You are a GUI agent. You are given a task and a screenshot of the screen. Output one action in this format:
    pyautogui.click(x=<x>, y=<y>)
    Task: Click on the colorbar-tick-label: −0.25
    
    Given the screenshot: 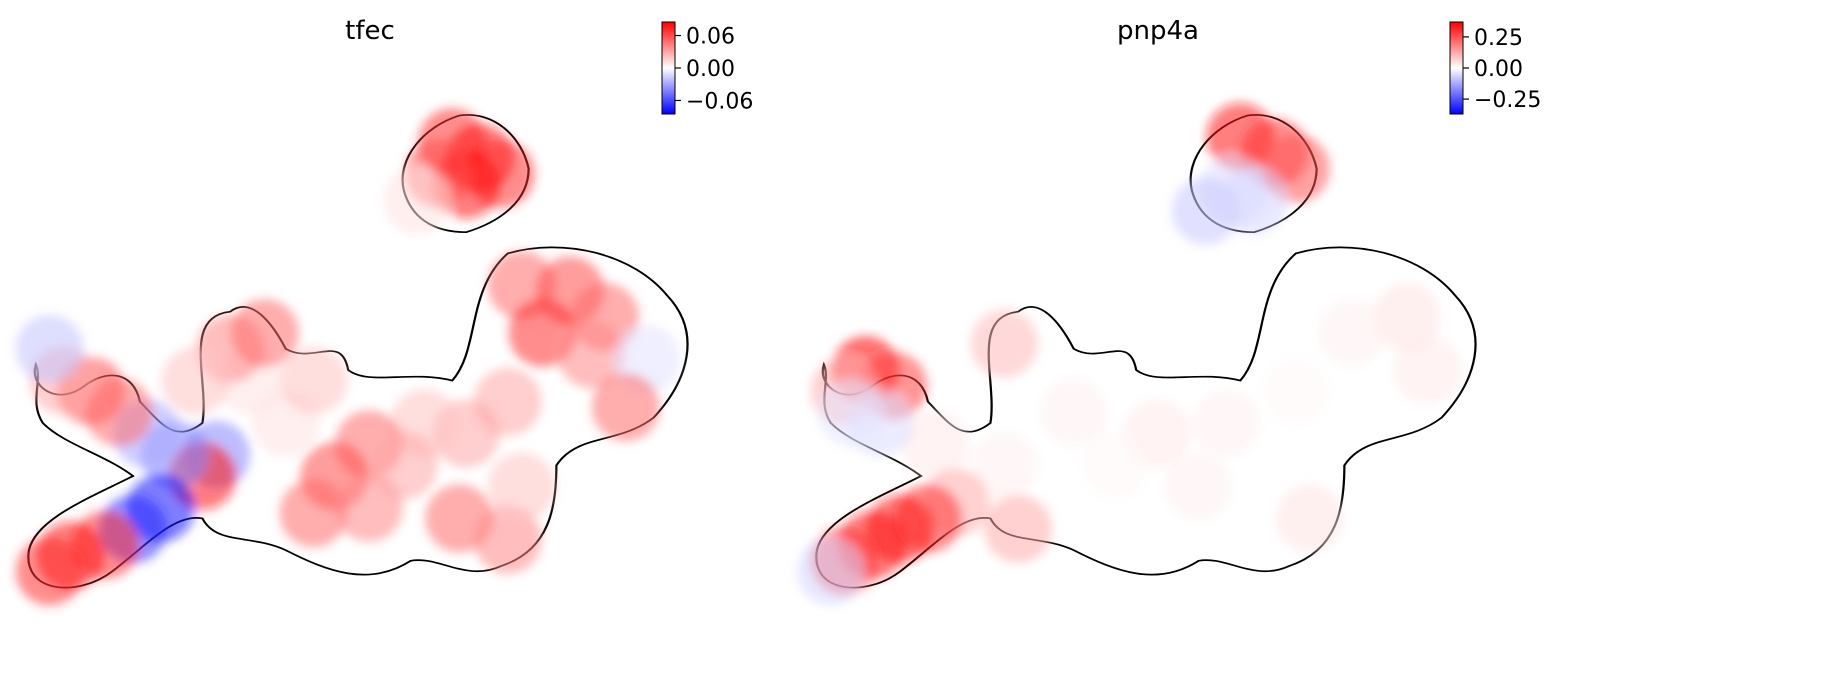 What is the action you would take?
    pyautogui.click(x=1507, y=100)
    